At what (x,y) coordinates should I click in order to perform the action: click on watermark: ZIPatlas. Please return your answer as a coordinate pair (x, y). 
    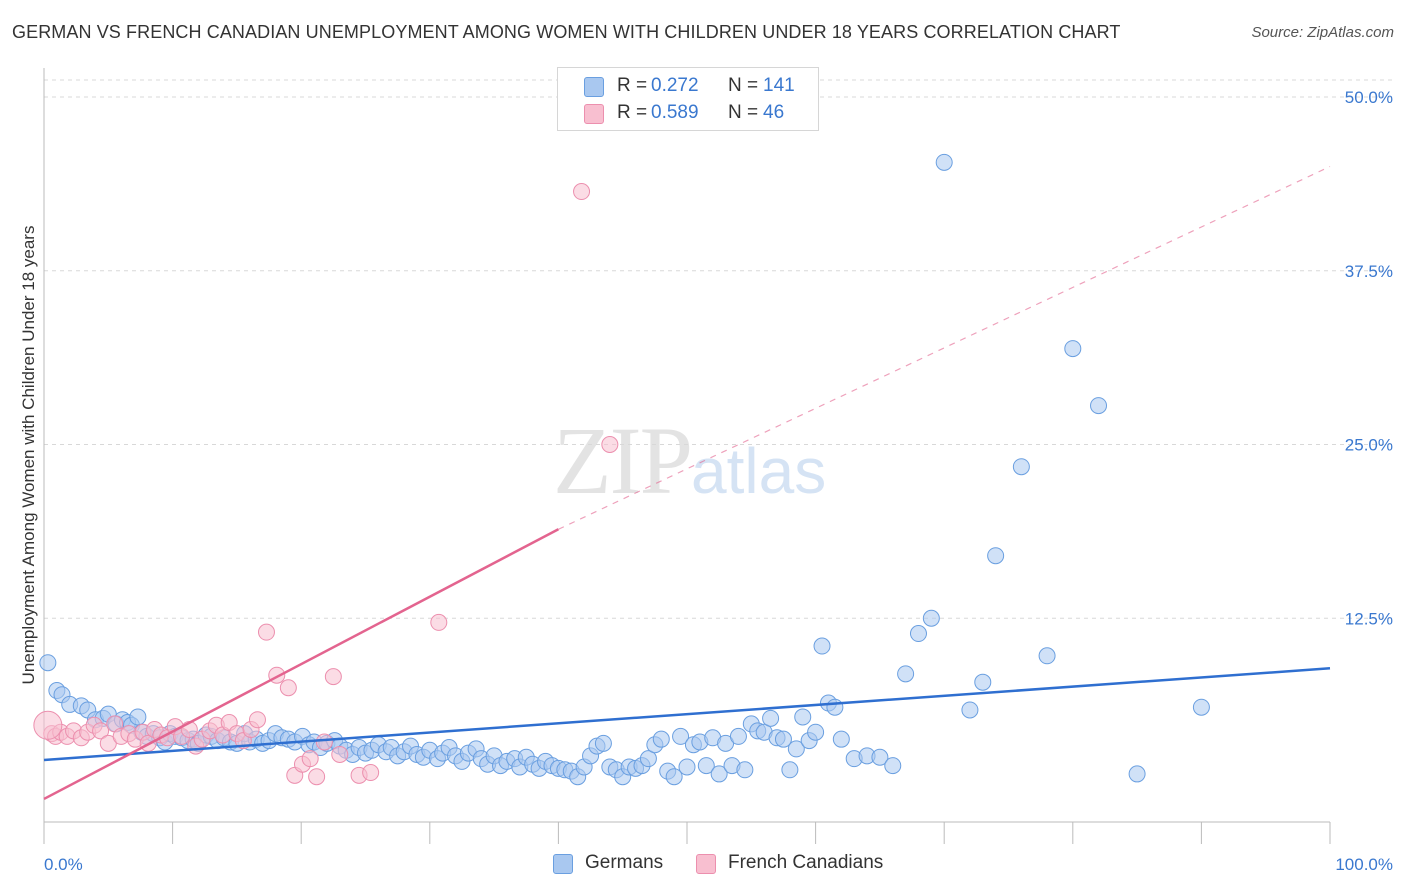
    Looking at the image, I should click on (689, 460).